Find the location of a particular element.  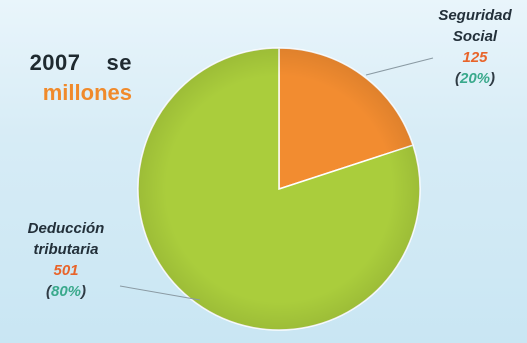

slice-label-seguridad-social: Seguridad Social 125 (20%) is located at coordinates (473, 47).